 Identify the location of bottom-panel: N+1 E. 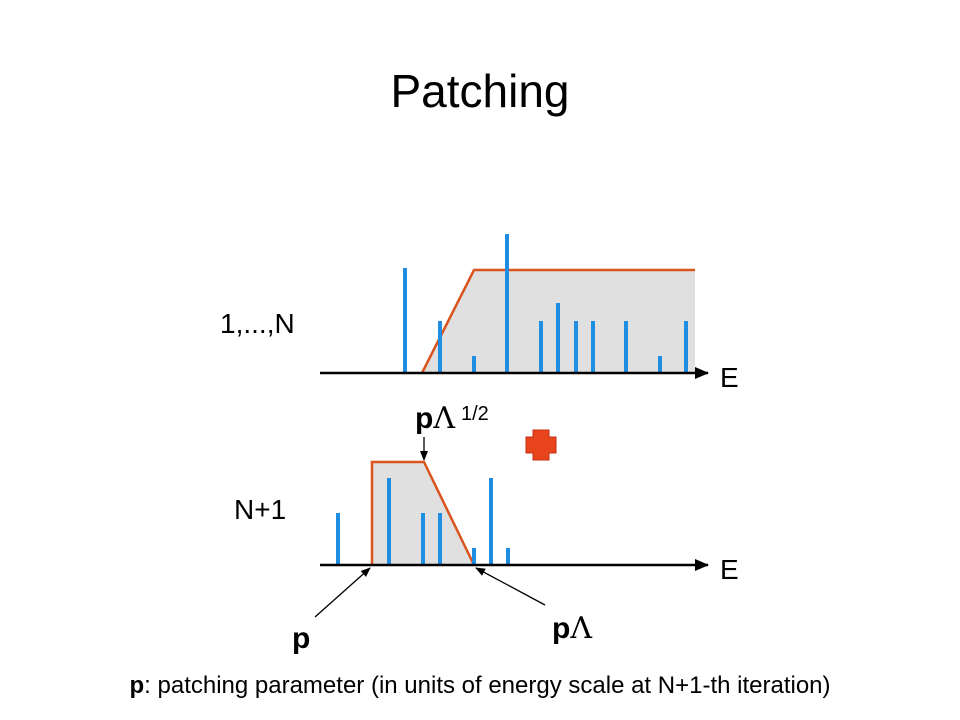
(486, 522).